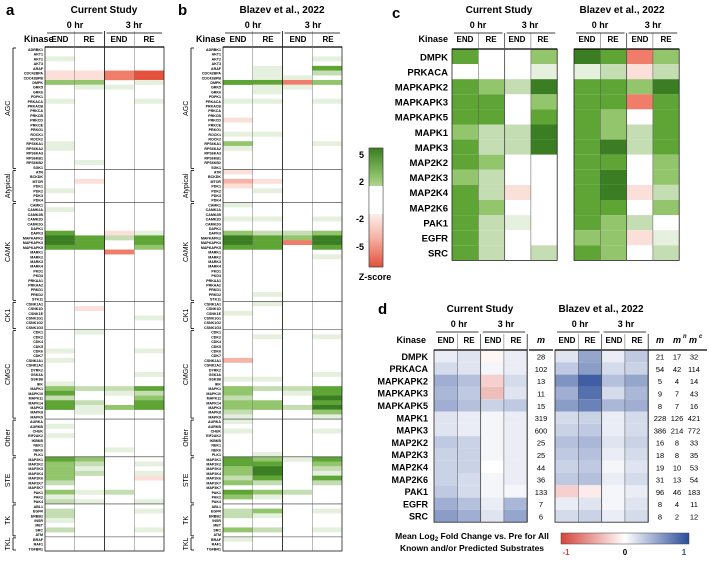 The height and width of the screenshot is (561, 709). I want to click on panel-b-kinase-label: CSNK1G1, so click(212, 318).